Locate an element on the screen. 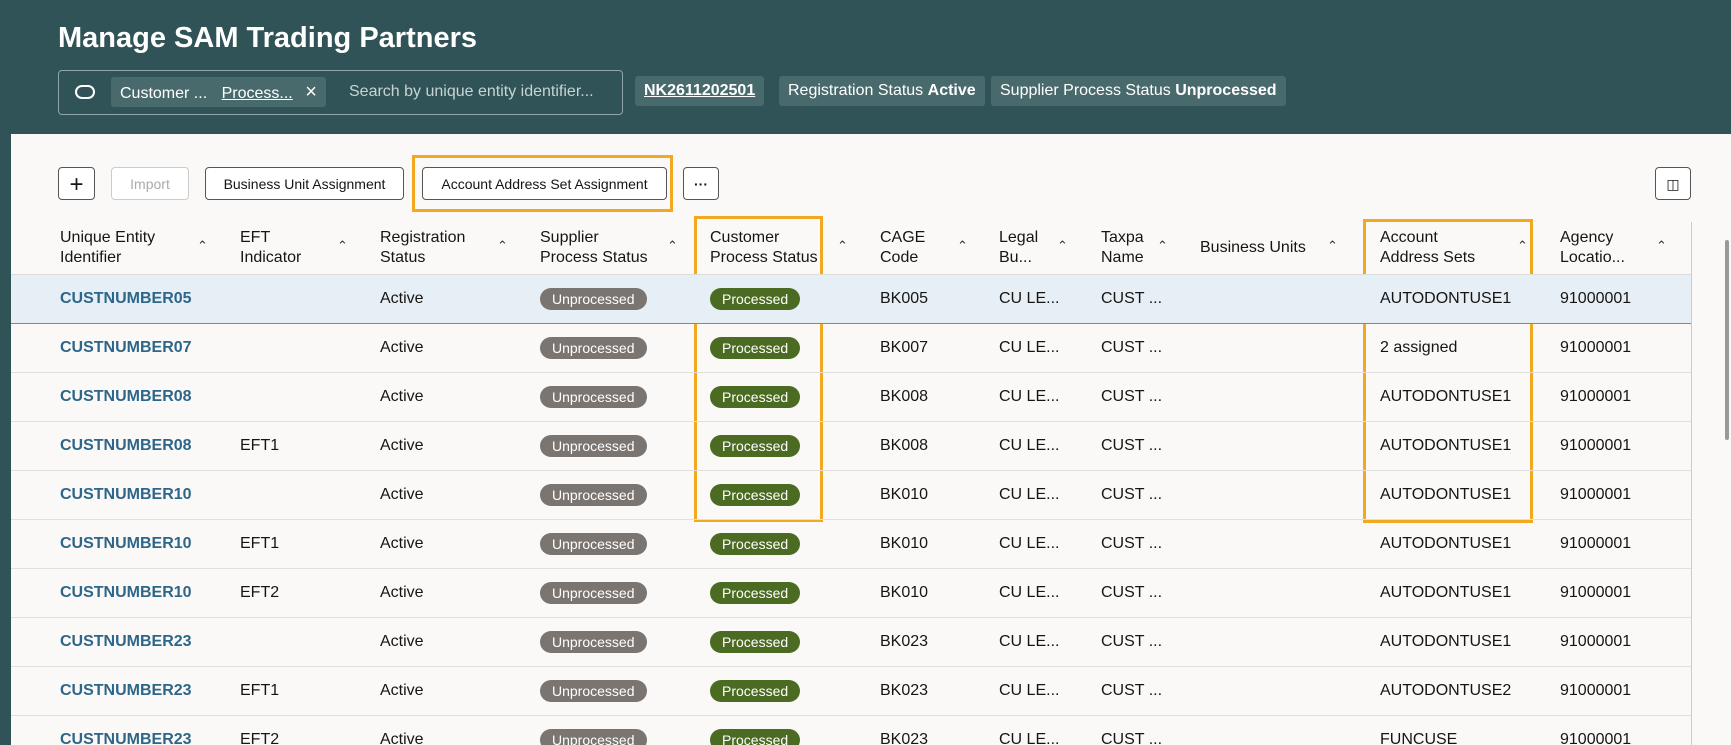 The image size is (1731, 745). import-button: Import is located at coordinates (150, 183).